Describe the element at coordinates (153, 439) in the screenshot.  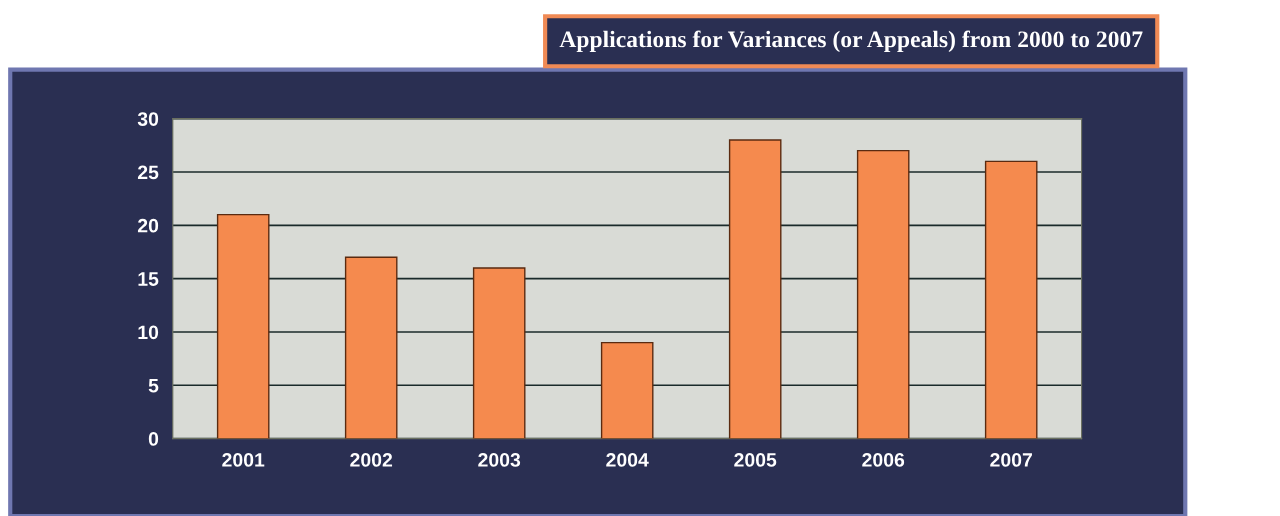
I see `y-tick-label: 0` at that location.